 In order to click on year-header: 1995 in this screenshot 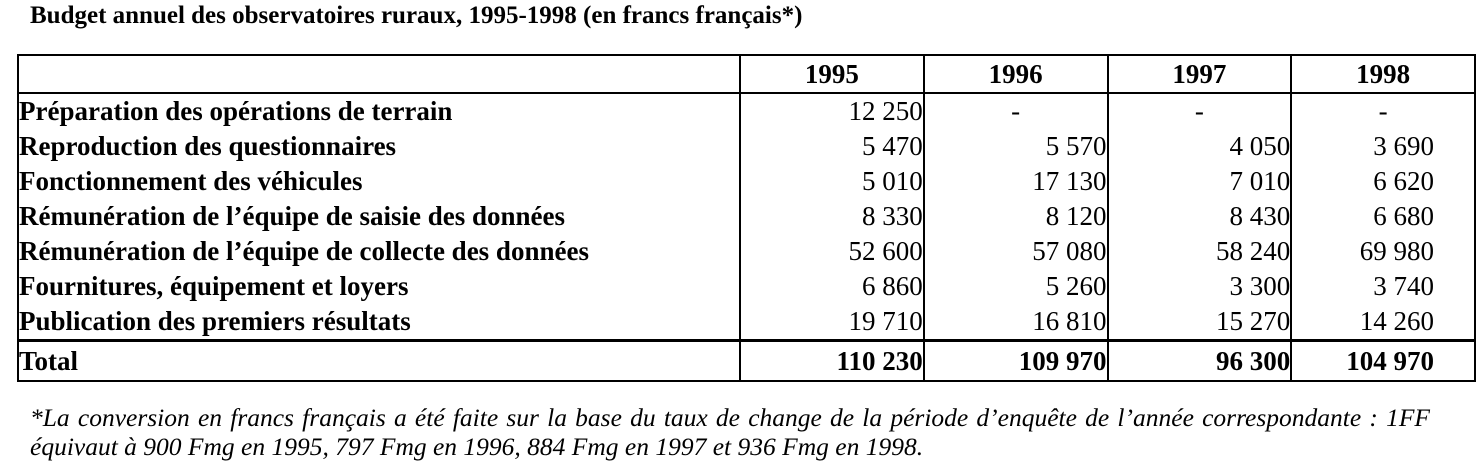, I will do `click(832, 74)`.